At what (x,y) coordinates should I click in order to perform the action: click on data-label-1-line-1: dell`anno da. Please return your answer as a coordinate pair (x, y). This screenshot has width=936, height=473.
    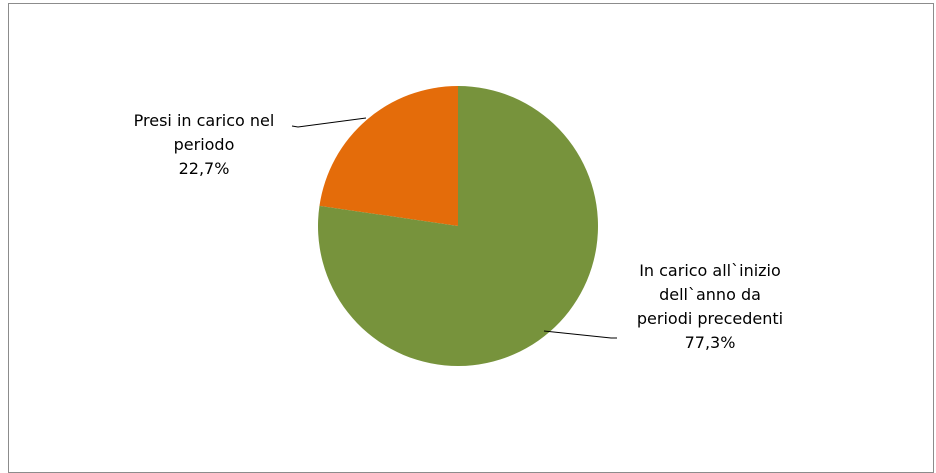
    Looking at the image, I should click on (710, 294).